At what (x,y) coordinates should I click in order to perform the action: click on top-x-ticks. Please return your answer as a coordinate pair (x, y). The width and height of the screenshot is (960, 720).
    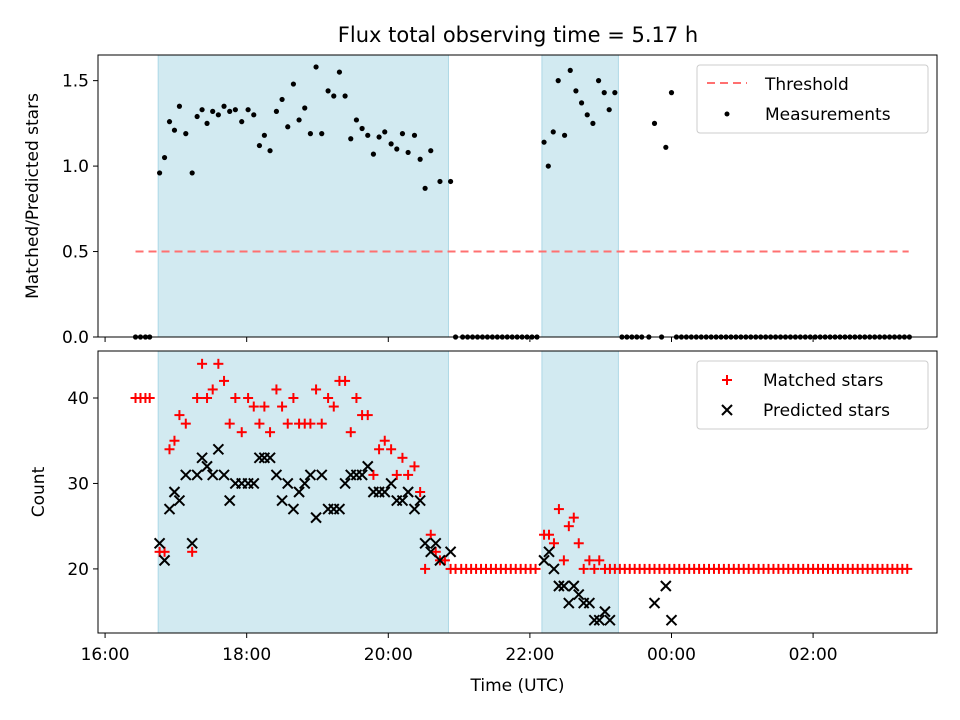
    Looking at the image, I should click on (459, 339).